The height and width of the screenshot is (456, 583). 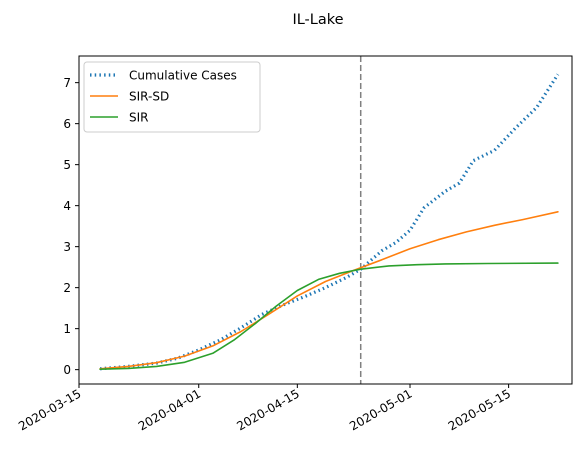 What do you see at coordinates (67, 83) in the screenshot?
I see `y-tick-label: 7` at bounding box center [67, 83].